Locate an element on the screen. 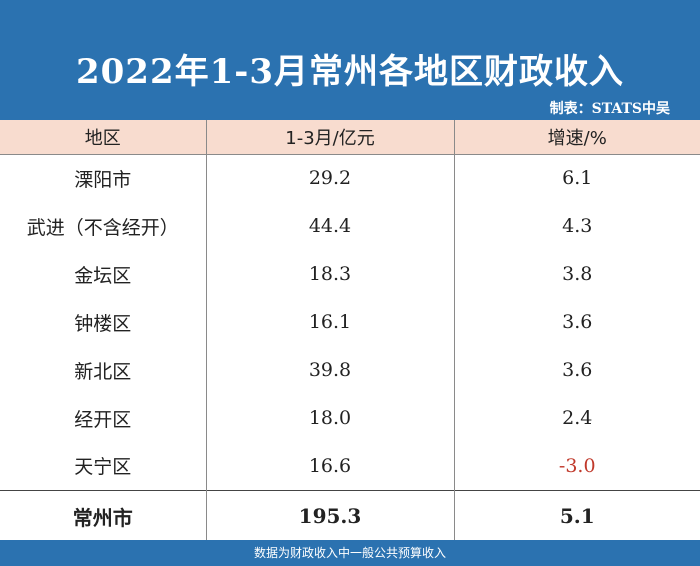  column-header-revenue: 1-3月/亿元 is located at coordinates (329, 137).